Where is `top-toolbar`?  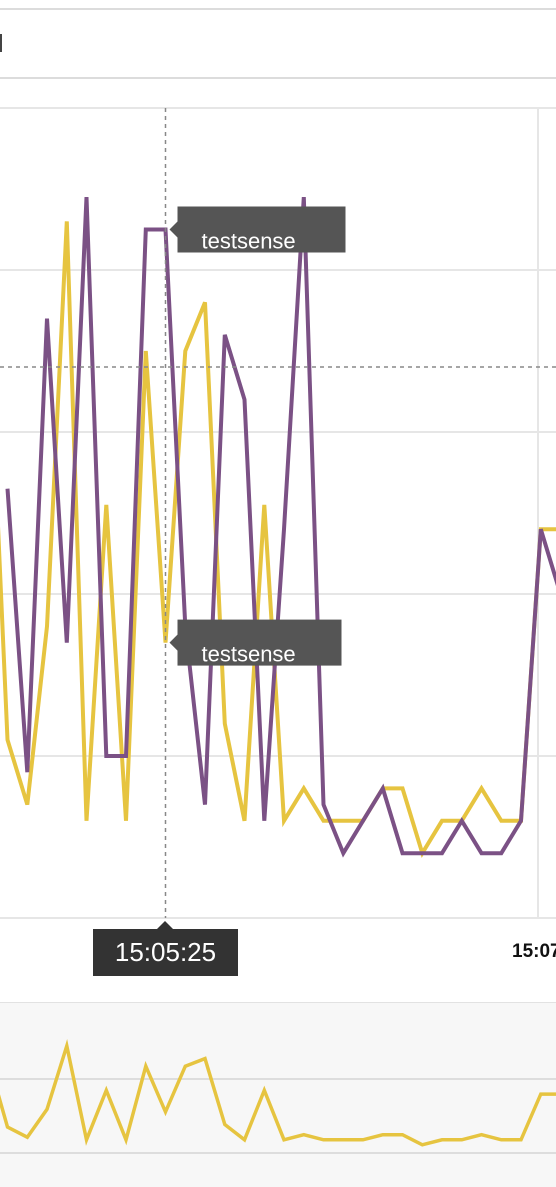 top-toolbar is located at coordinates (278, 40).